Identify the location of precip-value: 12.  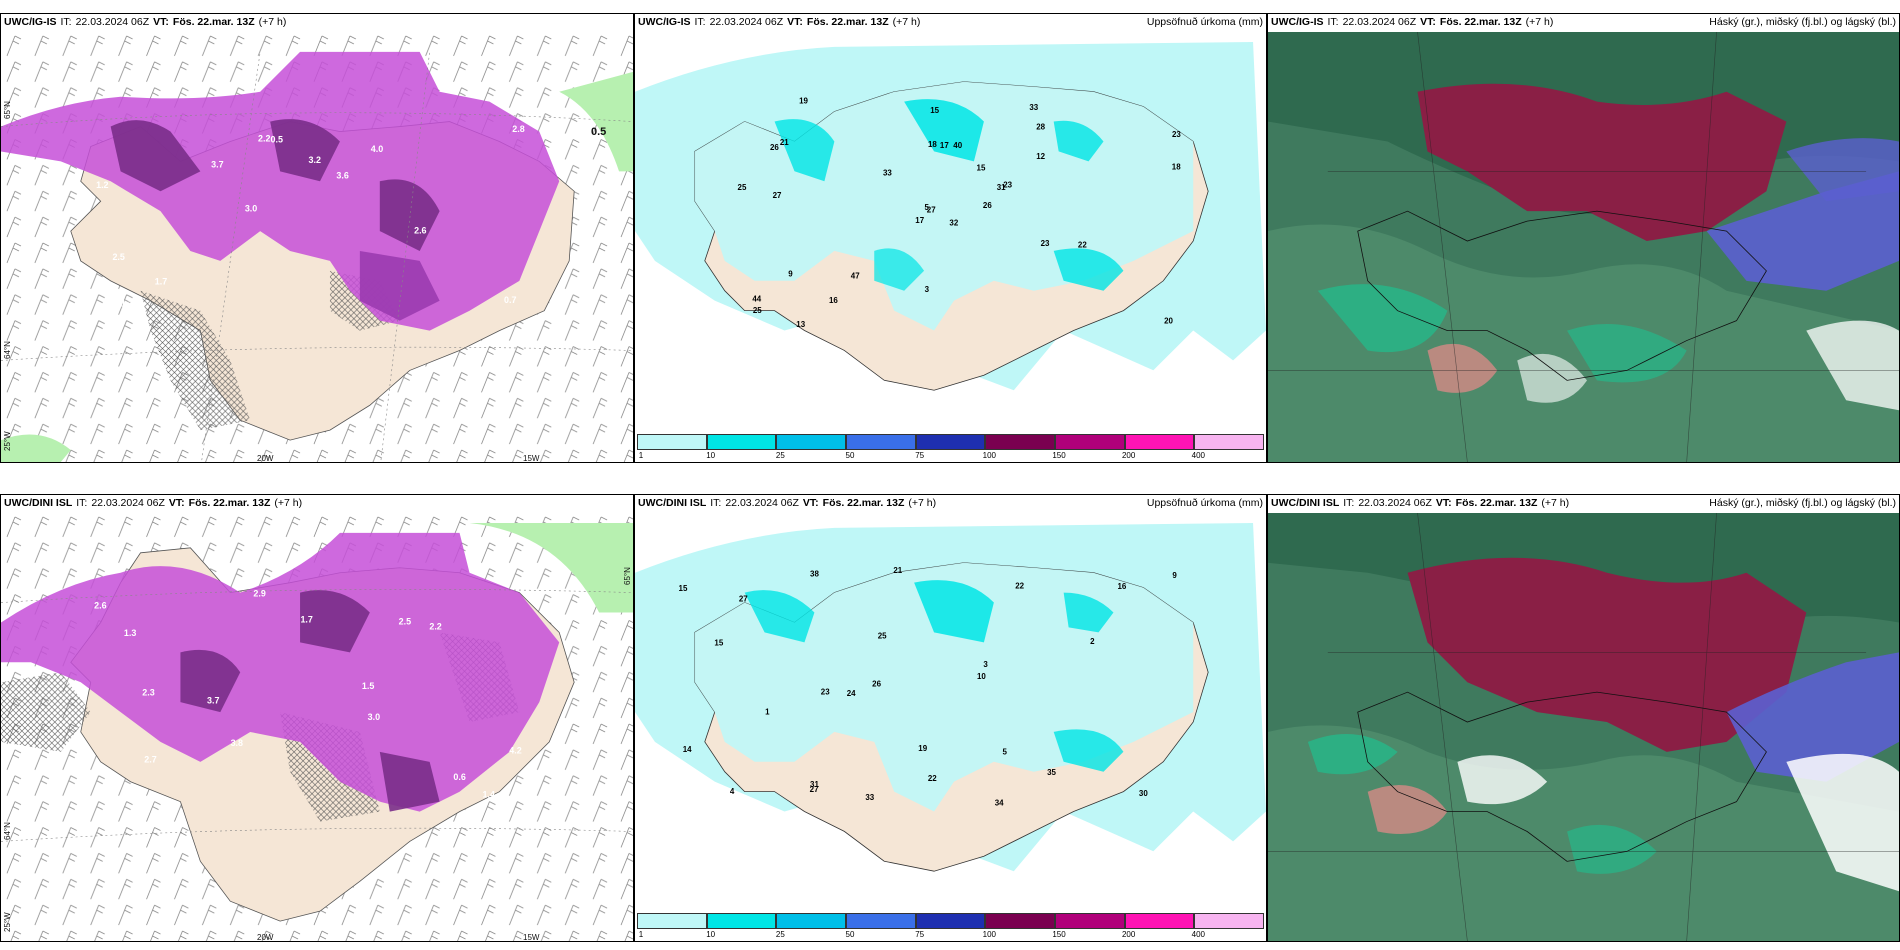
(1040, 156).